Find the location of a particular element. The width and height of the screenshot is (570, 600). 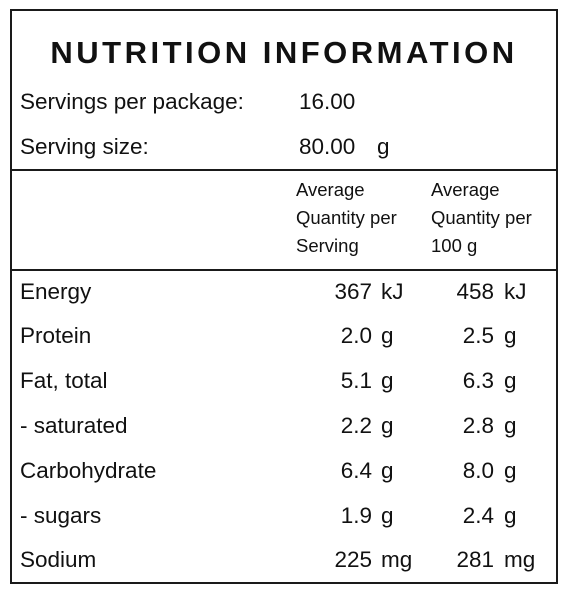

nutrient-row-fat-total: Fat, total 5.1 g 6.3 g is located at coordinates (284, 388).